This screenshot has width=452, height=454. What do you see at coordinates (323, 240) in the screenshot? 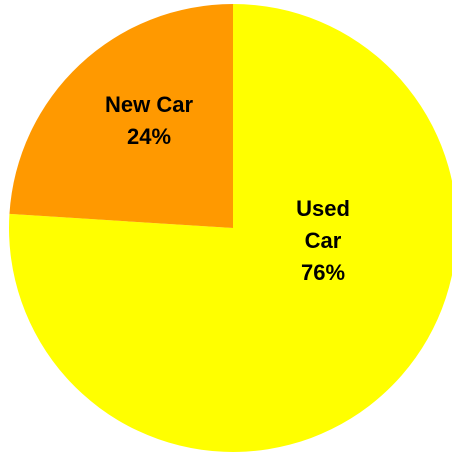
I see `pie-category-label-used-car: Car` at bounding box center [323, 240].